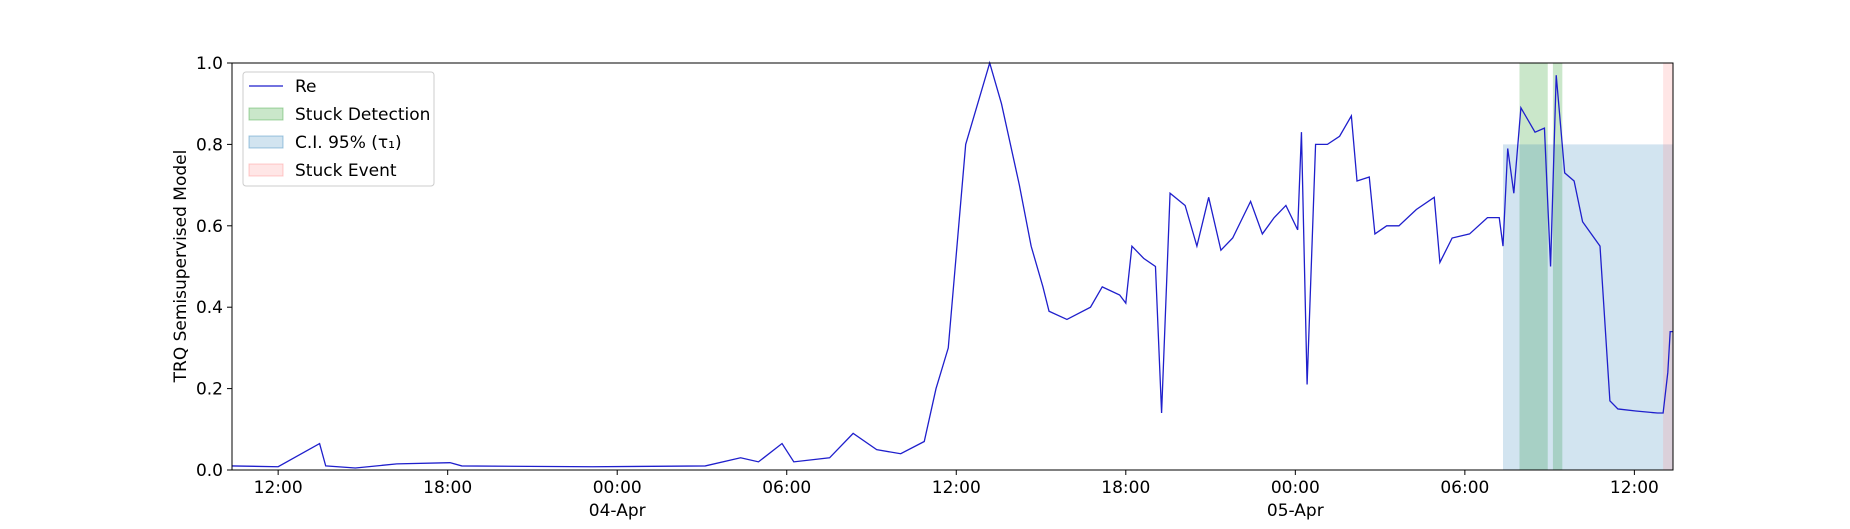 The width and height of the screenshot is (1850, 529). I want to click on y-axis-label: TRQ Semisupervised Model, so click(181, 267).